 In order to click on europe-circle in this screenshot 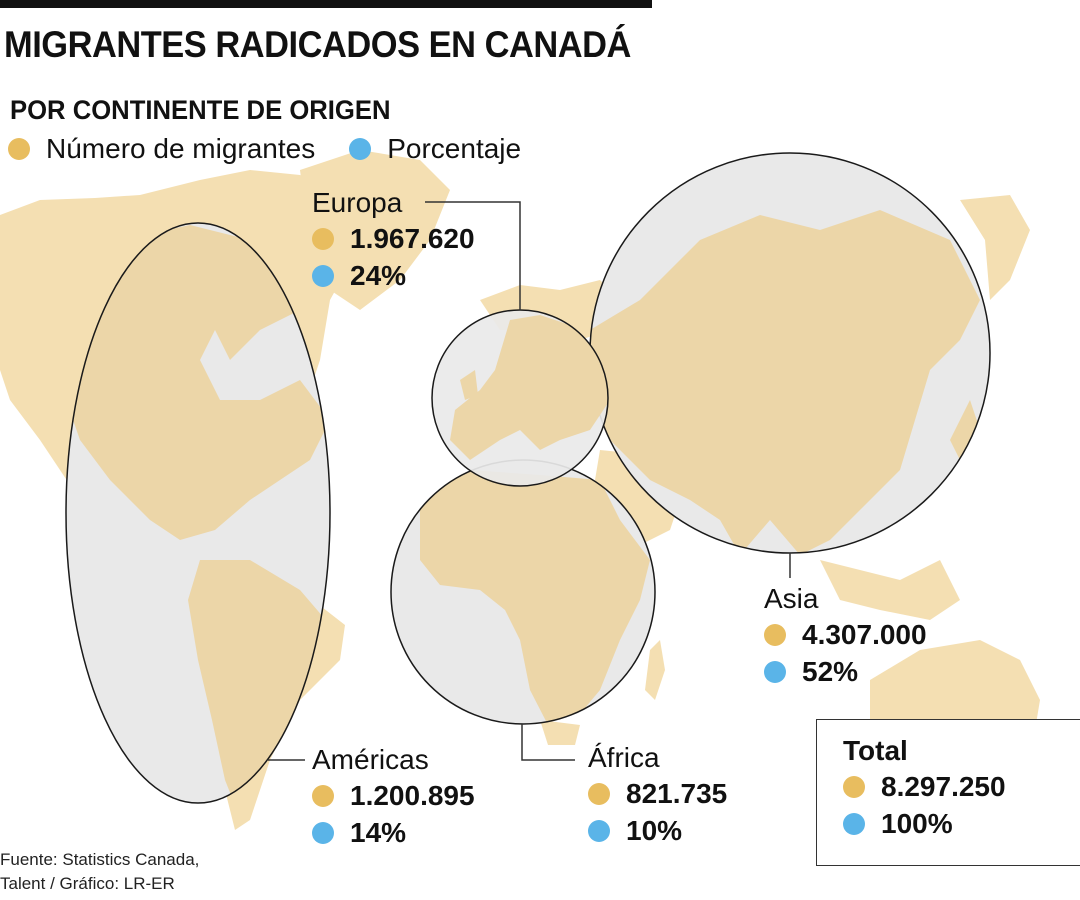, I will do `click(520, 398)`.